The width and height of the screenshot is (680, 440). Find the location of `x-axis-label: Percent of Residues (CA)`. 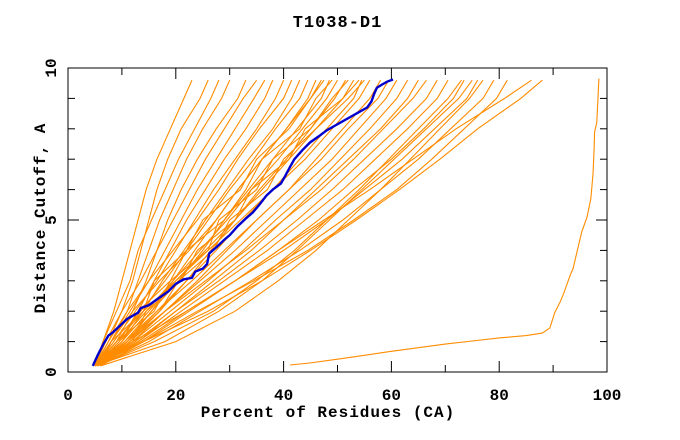

x-axis-label: Percent of Residues (CA) is located at coordinates (328, 413).